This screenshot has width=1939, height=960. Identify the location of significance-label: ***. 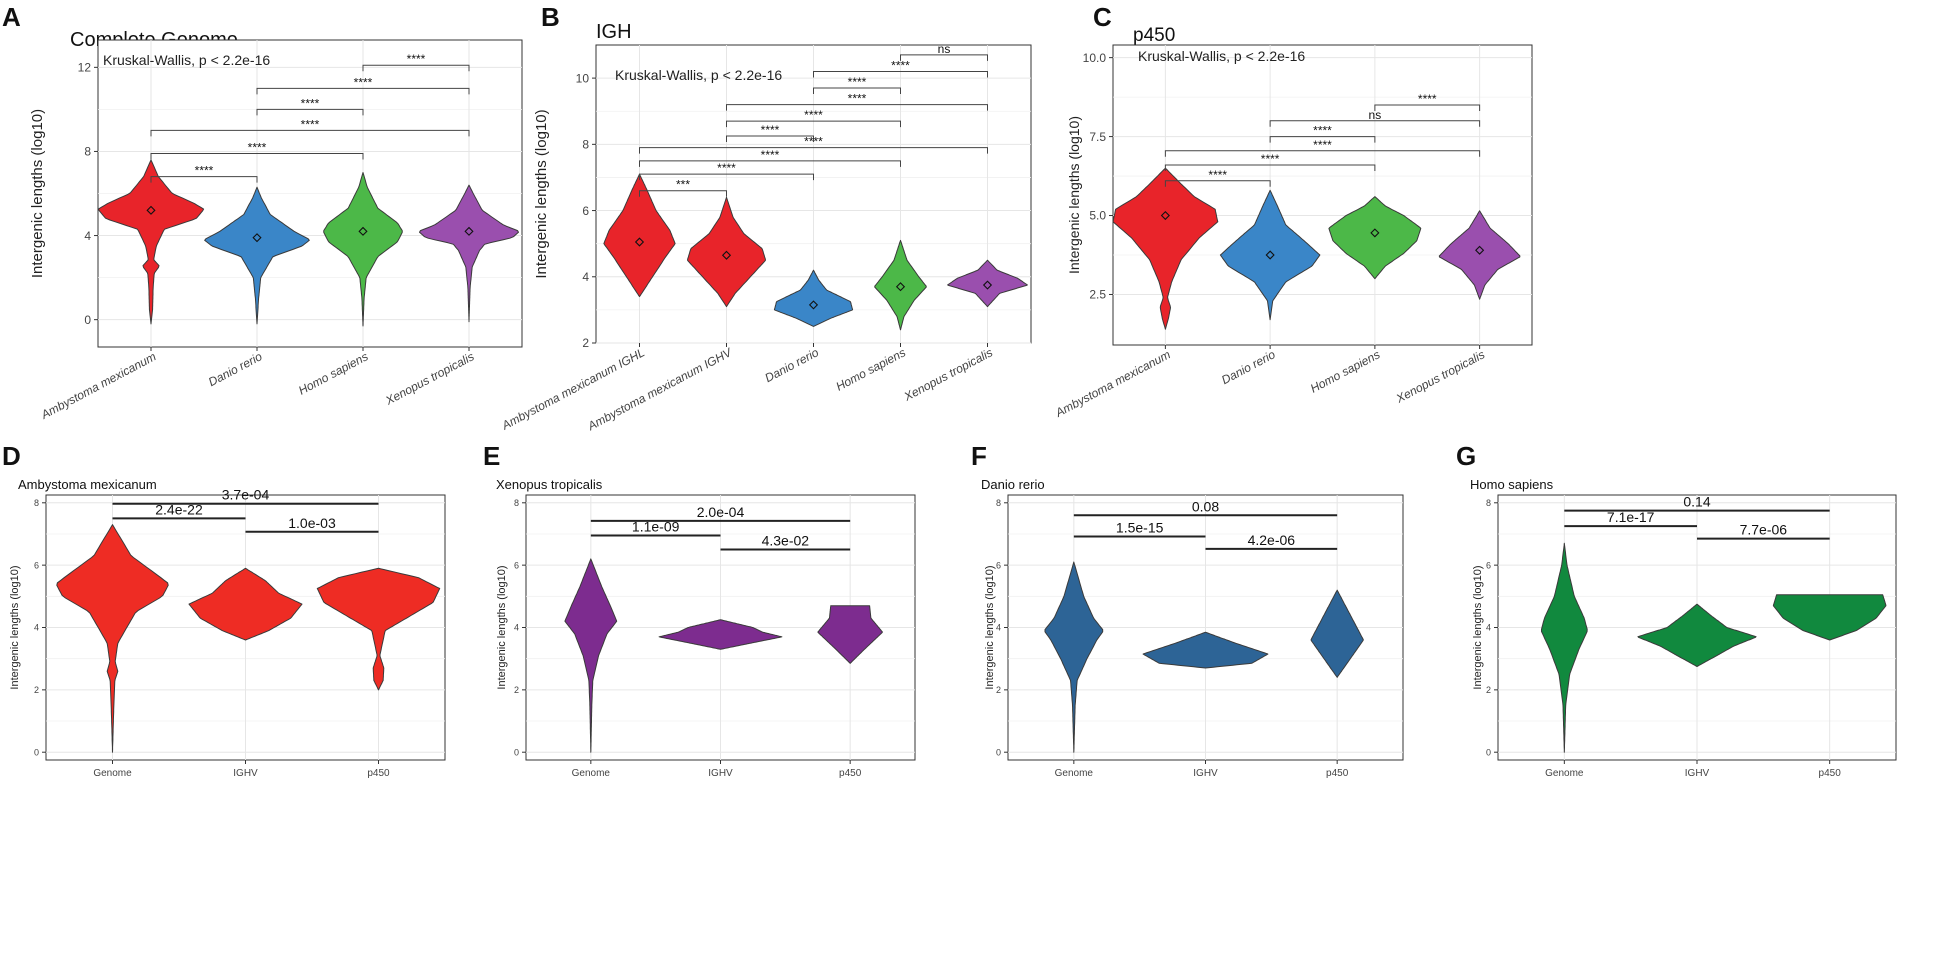
(683, 185).